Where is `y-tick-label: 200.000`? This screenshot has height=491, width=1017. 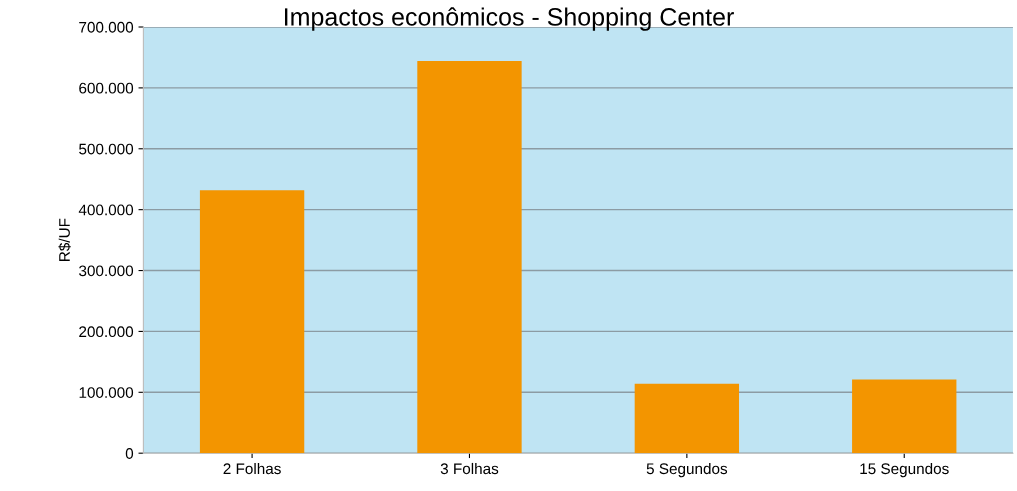 y-tick-label: 200.000 is located at coordinates (106, 332).